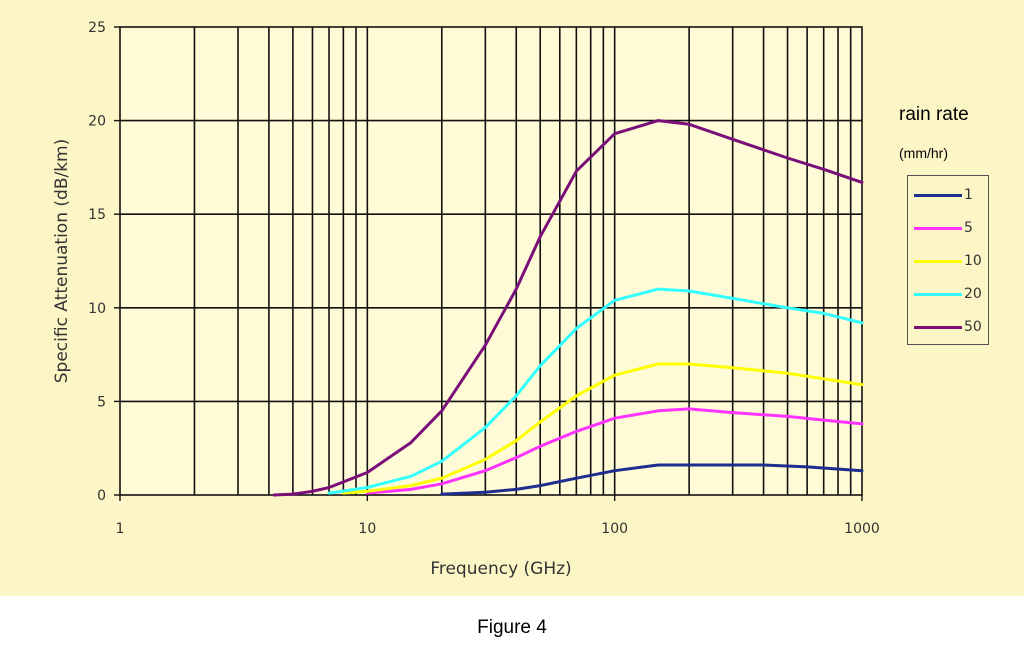 The image size is (1024, 645). Describe the element at coordinates (923, 153) in the screenshot. I see `legend-unit: (mm/hr)` at that location.